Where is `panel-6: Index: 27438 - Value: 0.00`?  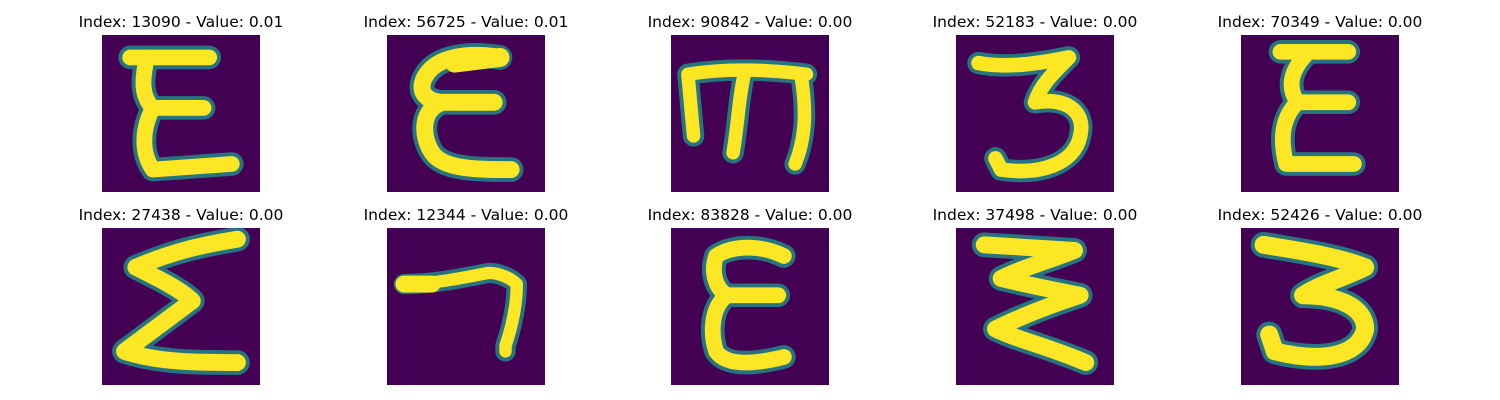 panel-6: Index: 27438 - Value: 0.00 is located at coordinates (181, 300).